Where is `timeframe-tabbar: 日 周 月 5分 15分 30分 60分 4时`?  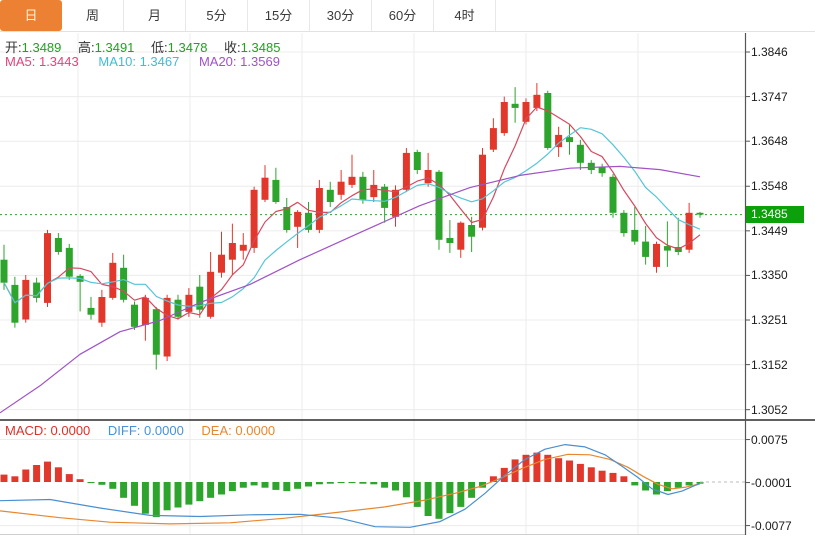 timeframe-tabbar: 日 周 月 5分 15分 30分 60分 4时 is located at coordinates (407, 16).